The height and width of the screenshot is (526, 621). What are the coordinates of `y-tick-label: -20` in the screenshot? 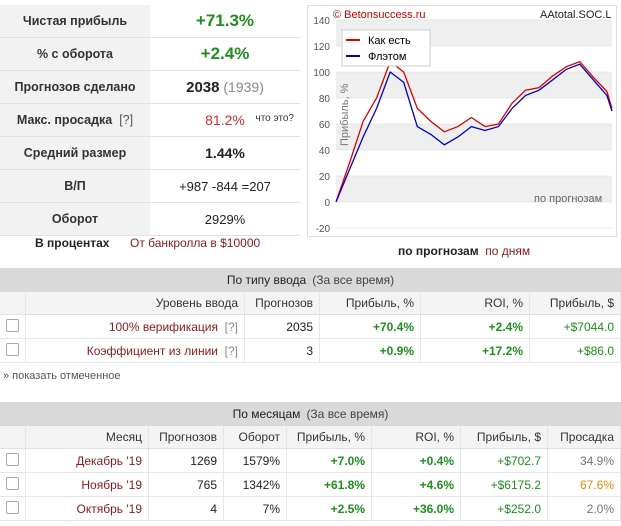 It's located at (323, 229).